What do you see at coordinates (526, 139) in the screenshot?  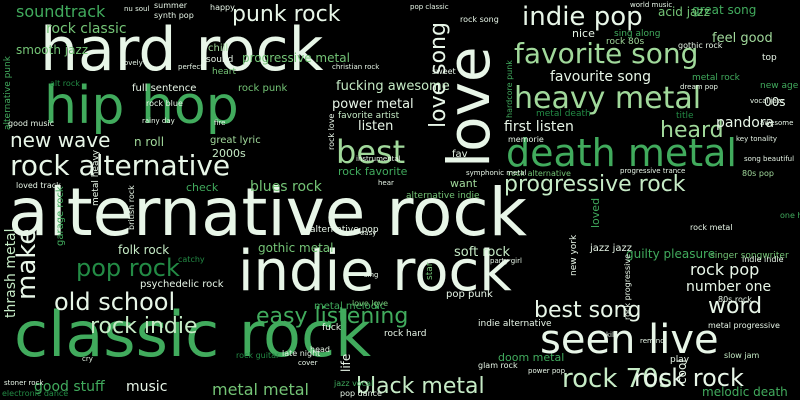 I see `word: memorie` at bounding box center [526, 139].